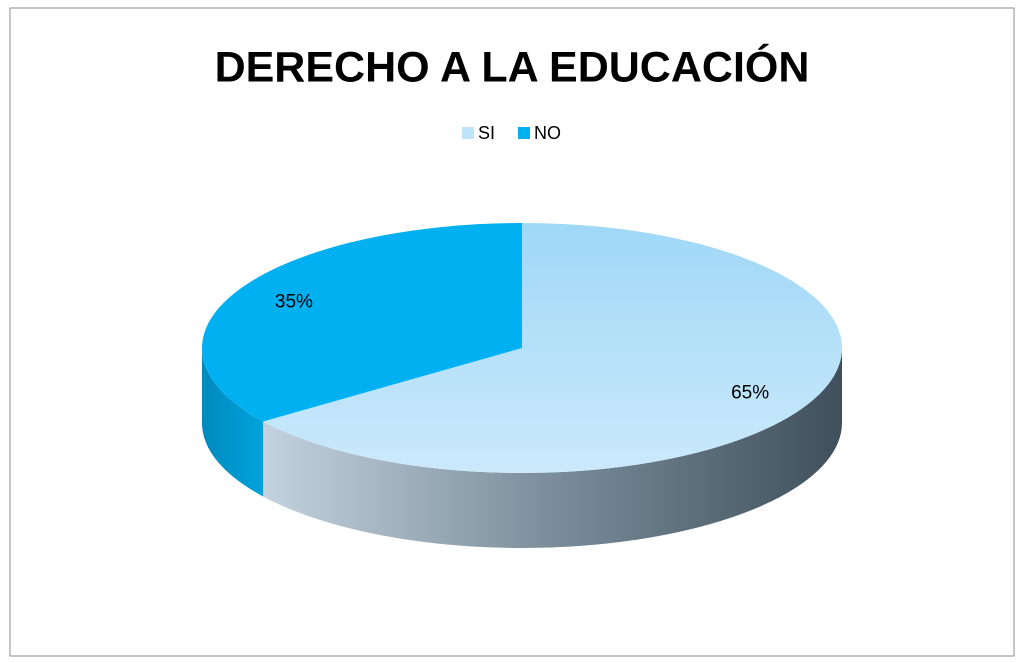  I want to click on legend-label: NO, so click(547, 133).